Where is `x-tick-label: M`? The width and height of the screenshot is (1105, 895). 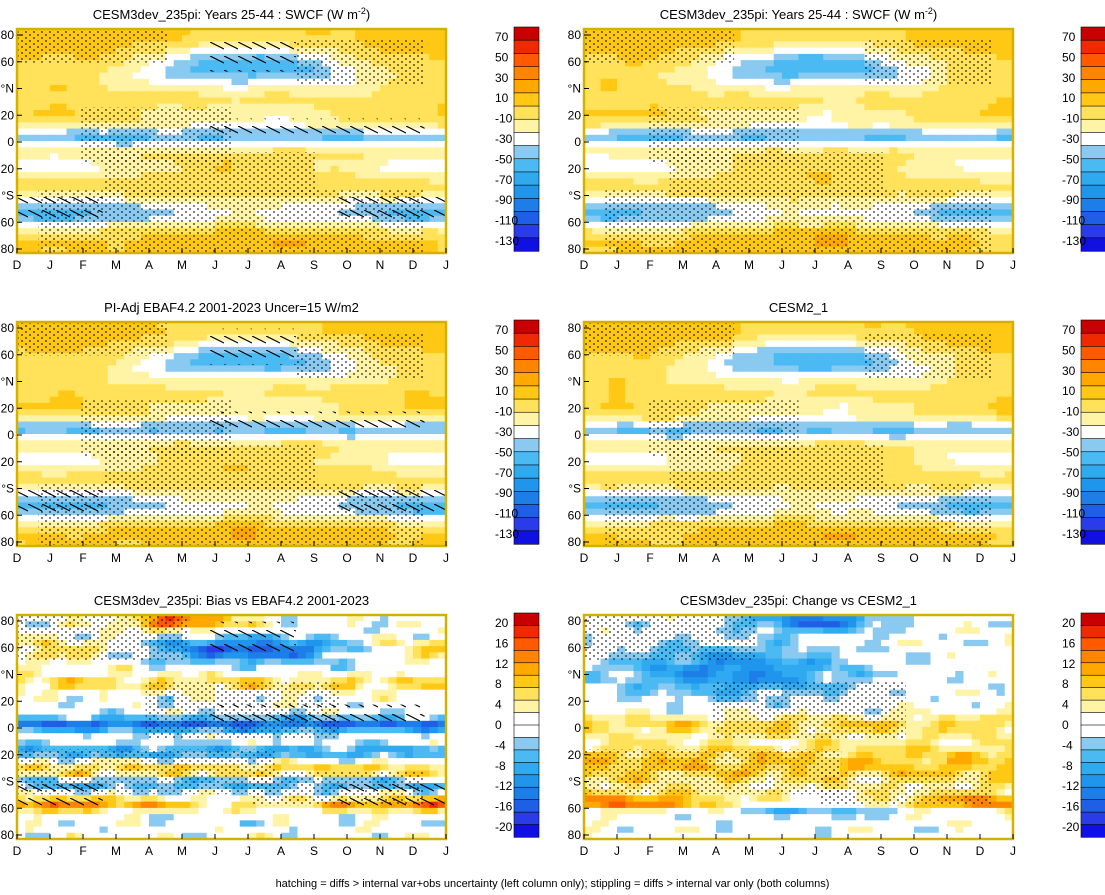
x-tick-label: M is located at coordinates (683, 265).